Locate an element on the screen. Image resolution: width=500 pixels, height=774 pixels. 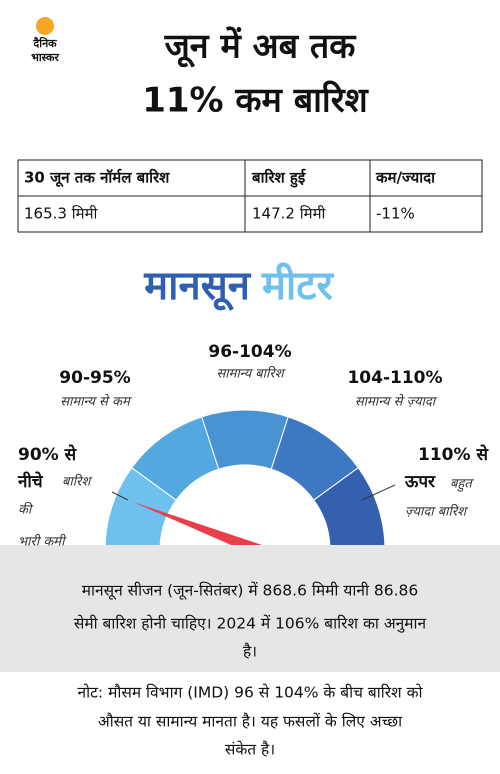
segment-description: सामान्य से कम is located at coordinates (96, 402).